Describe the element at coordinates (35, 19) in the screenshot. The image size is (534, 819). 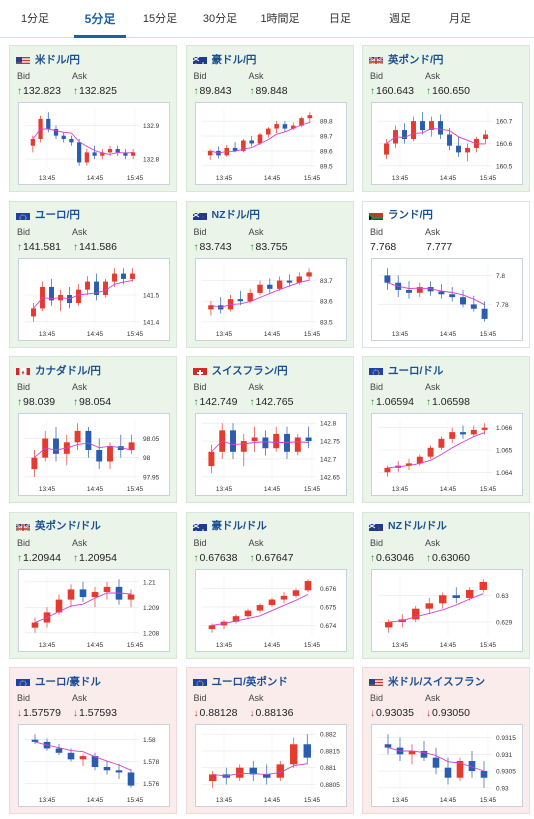
I see `tab-0: 1分足` at that location.